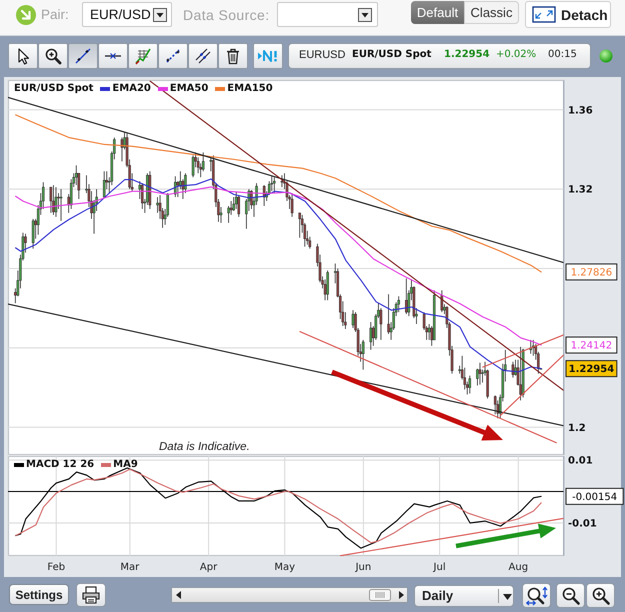 The width and height of the screenshot is (625, 612). What do you see at coordinates (226, 15) in the screenshot?
I see `source-note: Data Source:` at bounding box center [226, 15].